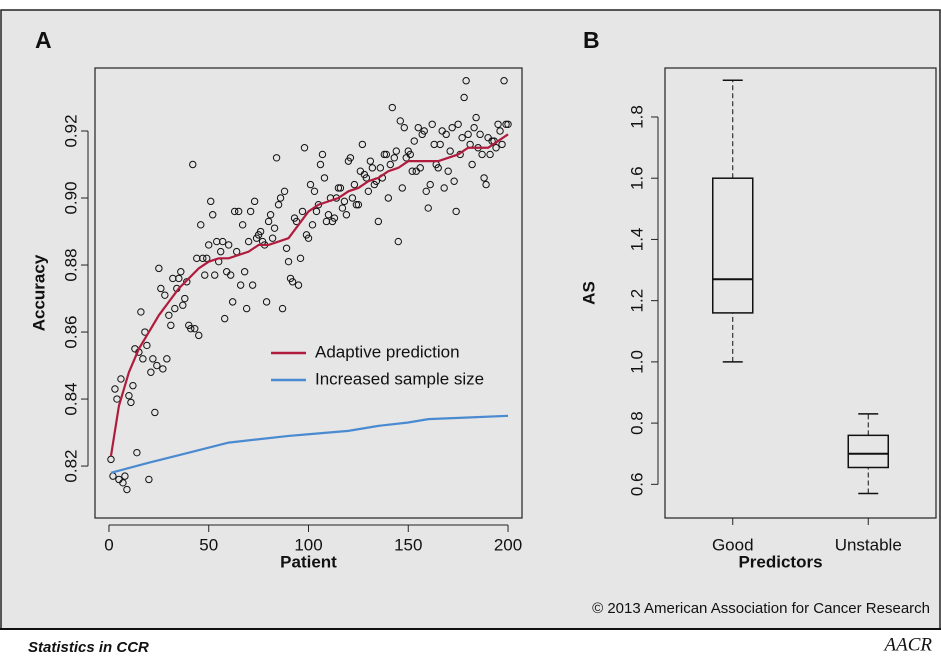  What do you see at coordinates (70, 264) in the screenshot?
I see `y-tick-label: 0.88` at bounding box center [70, 264].